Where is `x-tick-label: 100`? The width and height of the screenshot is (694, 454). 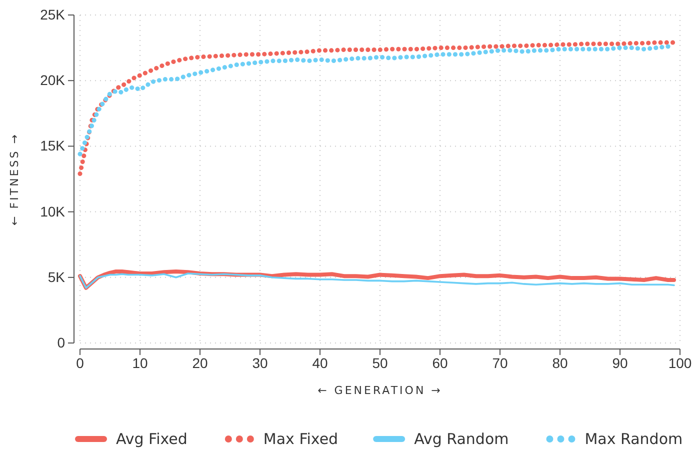
x-tick-label: 100 is located at coordinates (680, 362).